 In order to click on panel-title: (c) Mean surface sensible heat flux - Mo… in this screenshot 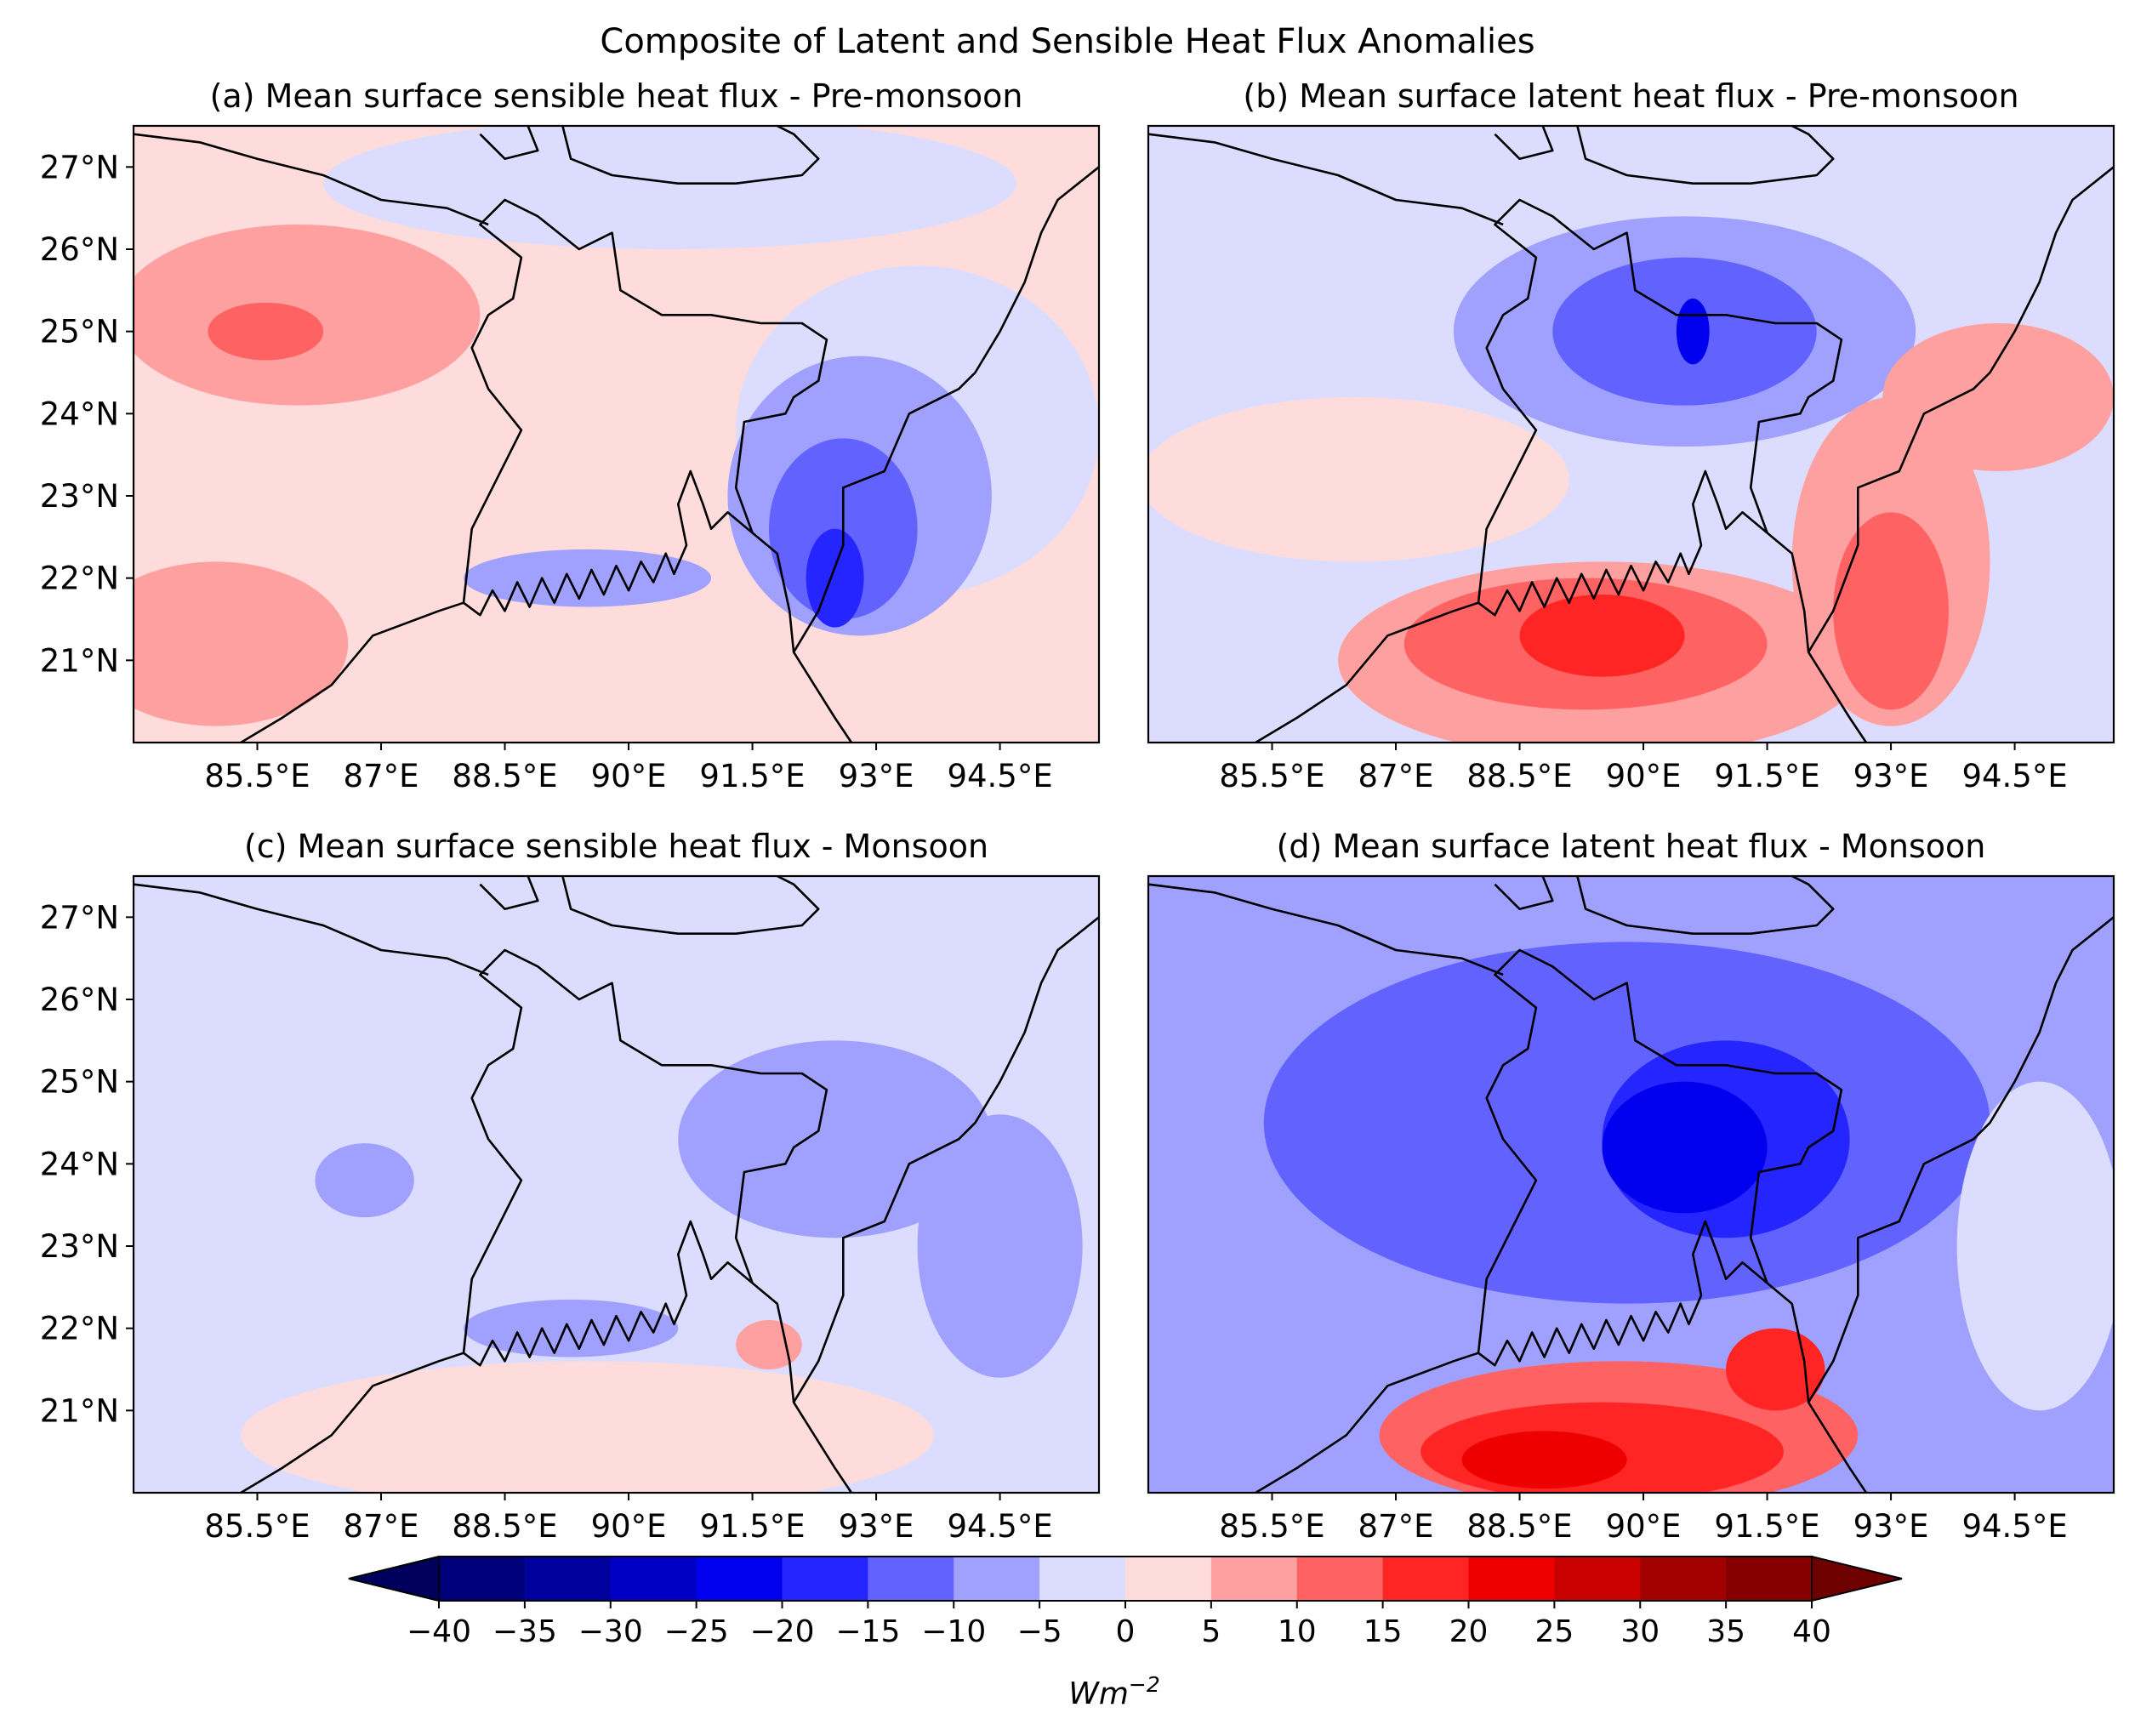, I will do `click(616, 846)`.